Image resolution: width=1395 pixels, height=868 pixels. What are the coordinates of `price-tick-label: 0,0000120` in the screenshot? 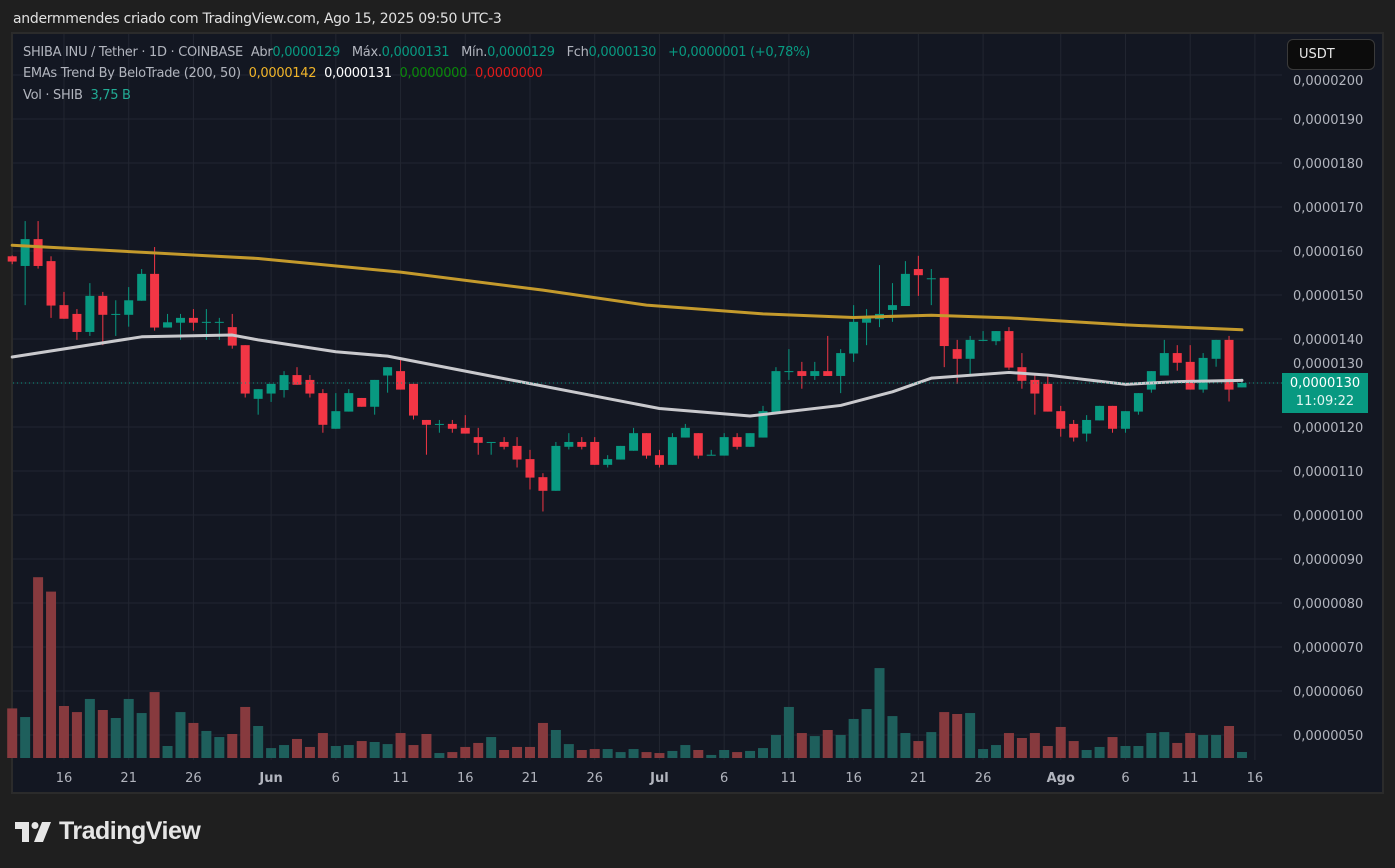 It's located at (1328, 428).